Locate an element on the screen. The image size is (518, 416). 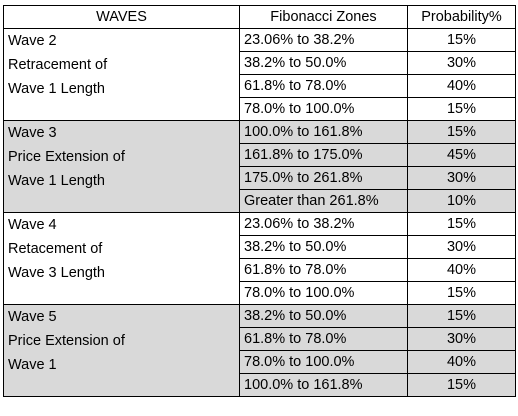
zone-cell: 175.0% to 261.8% is located at coordinates (323, 178).